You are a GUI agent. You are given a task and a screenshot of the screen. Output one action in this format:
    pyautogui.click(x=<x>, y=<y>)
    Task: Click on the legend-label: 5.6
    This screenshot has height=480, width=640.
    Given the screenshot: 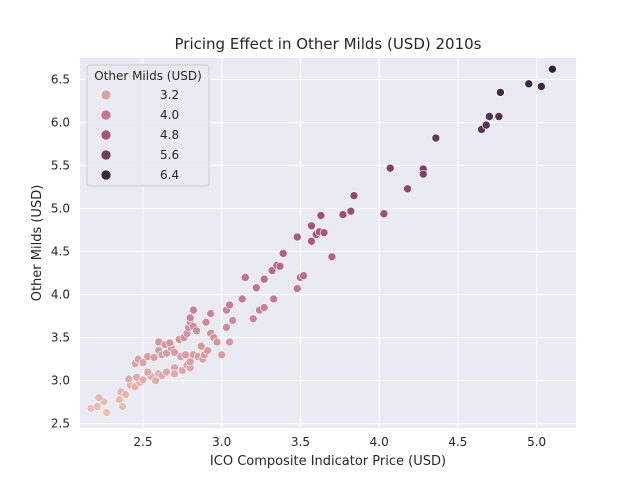 What is the action you would take?
    pyautogui.click(x=169, y=155)
    